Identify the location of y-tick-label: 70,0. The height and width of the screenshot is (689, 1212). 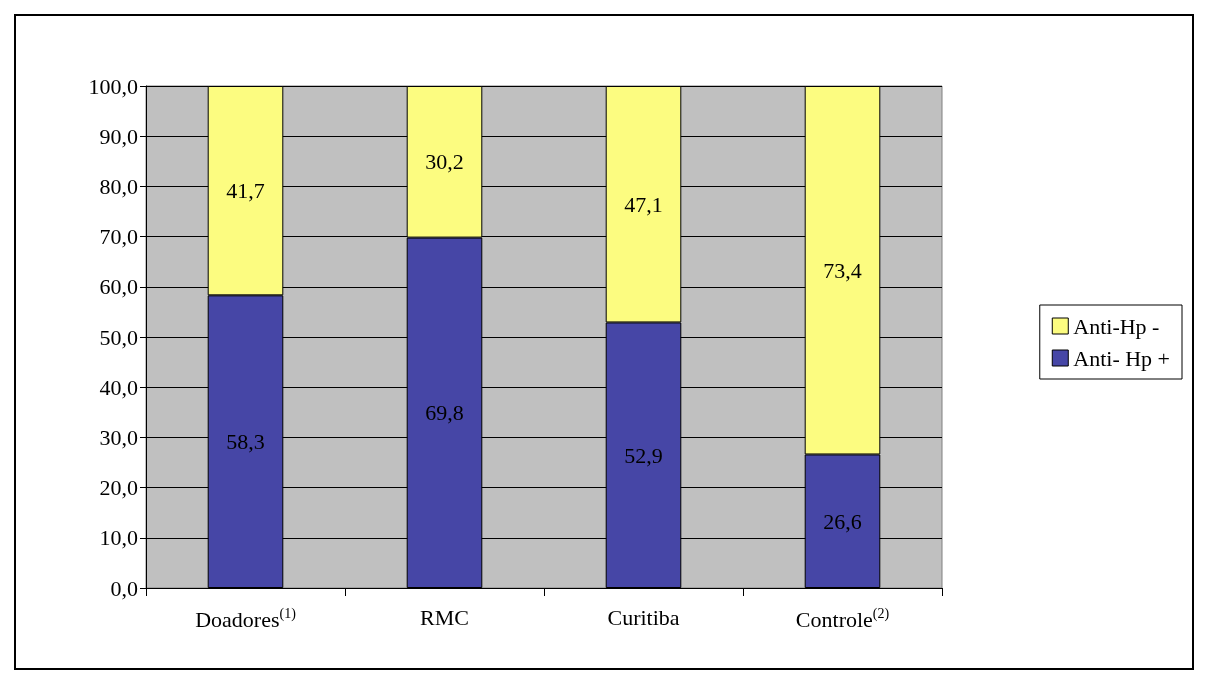
(118, 237).